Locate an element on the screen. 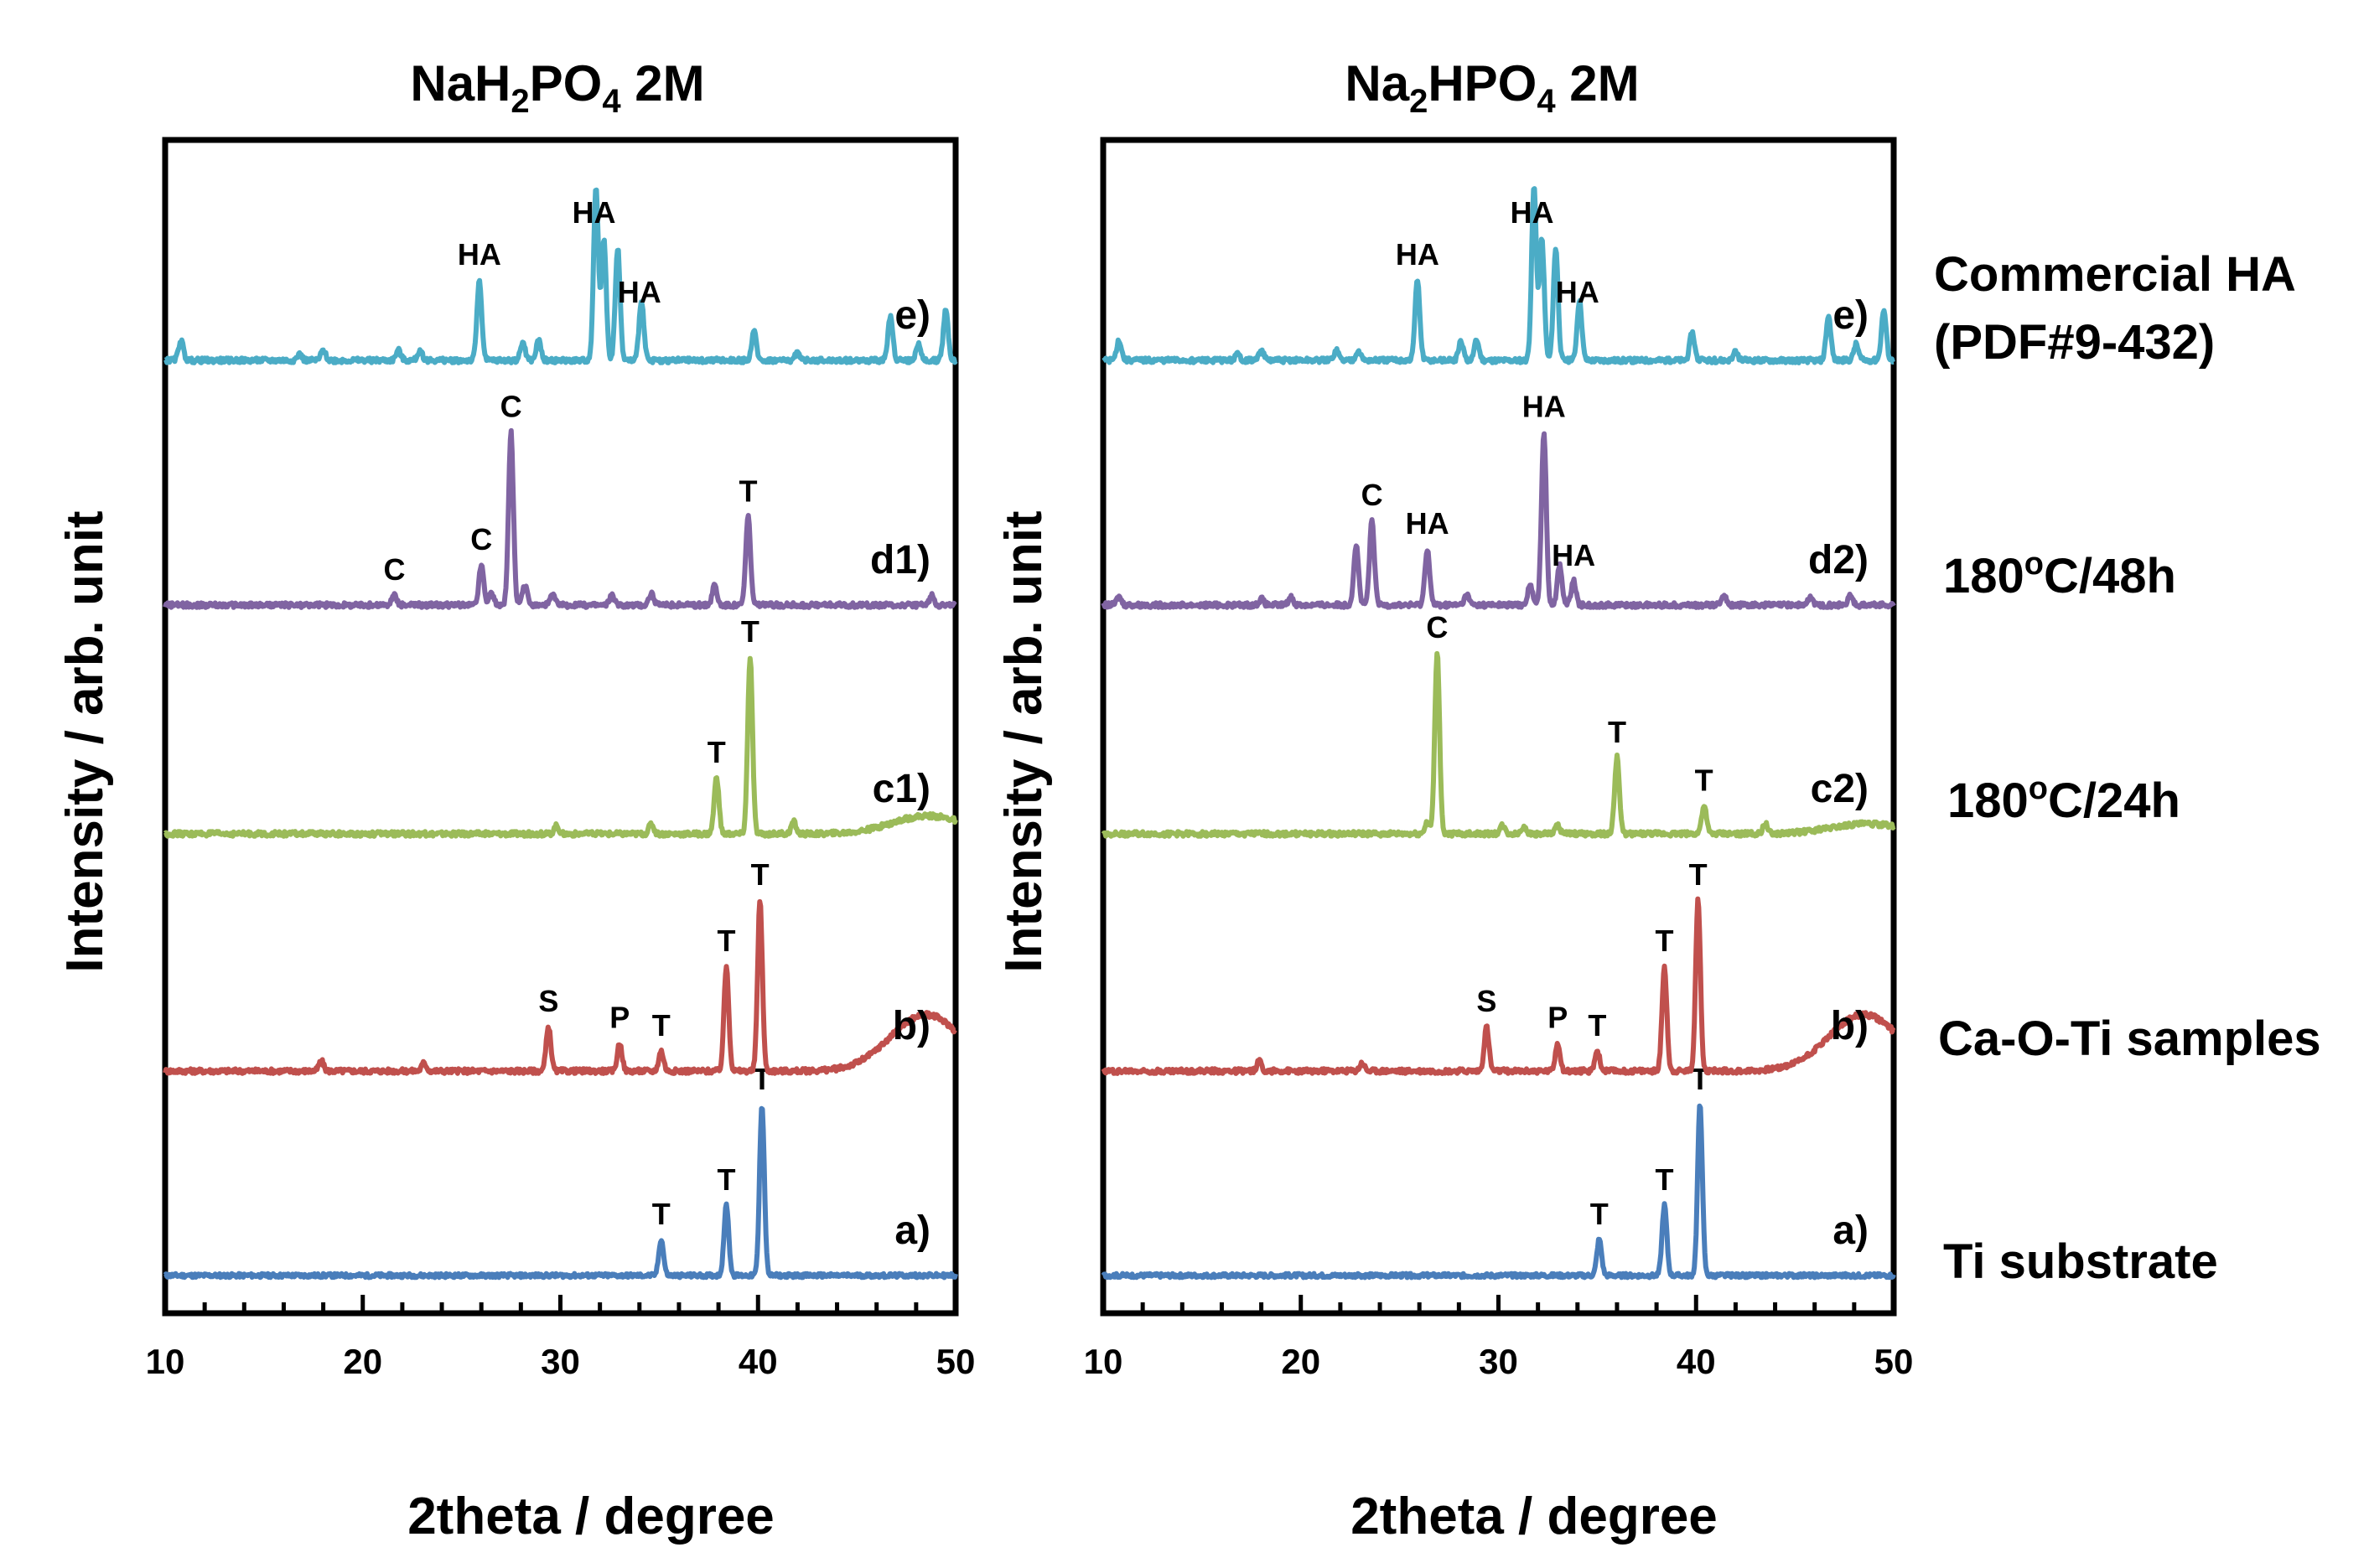  series-line-c1 is located at coordinates (561, 747).